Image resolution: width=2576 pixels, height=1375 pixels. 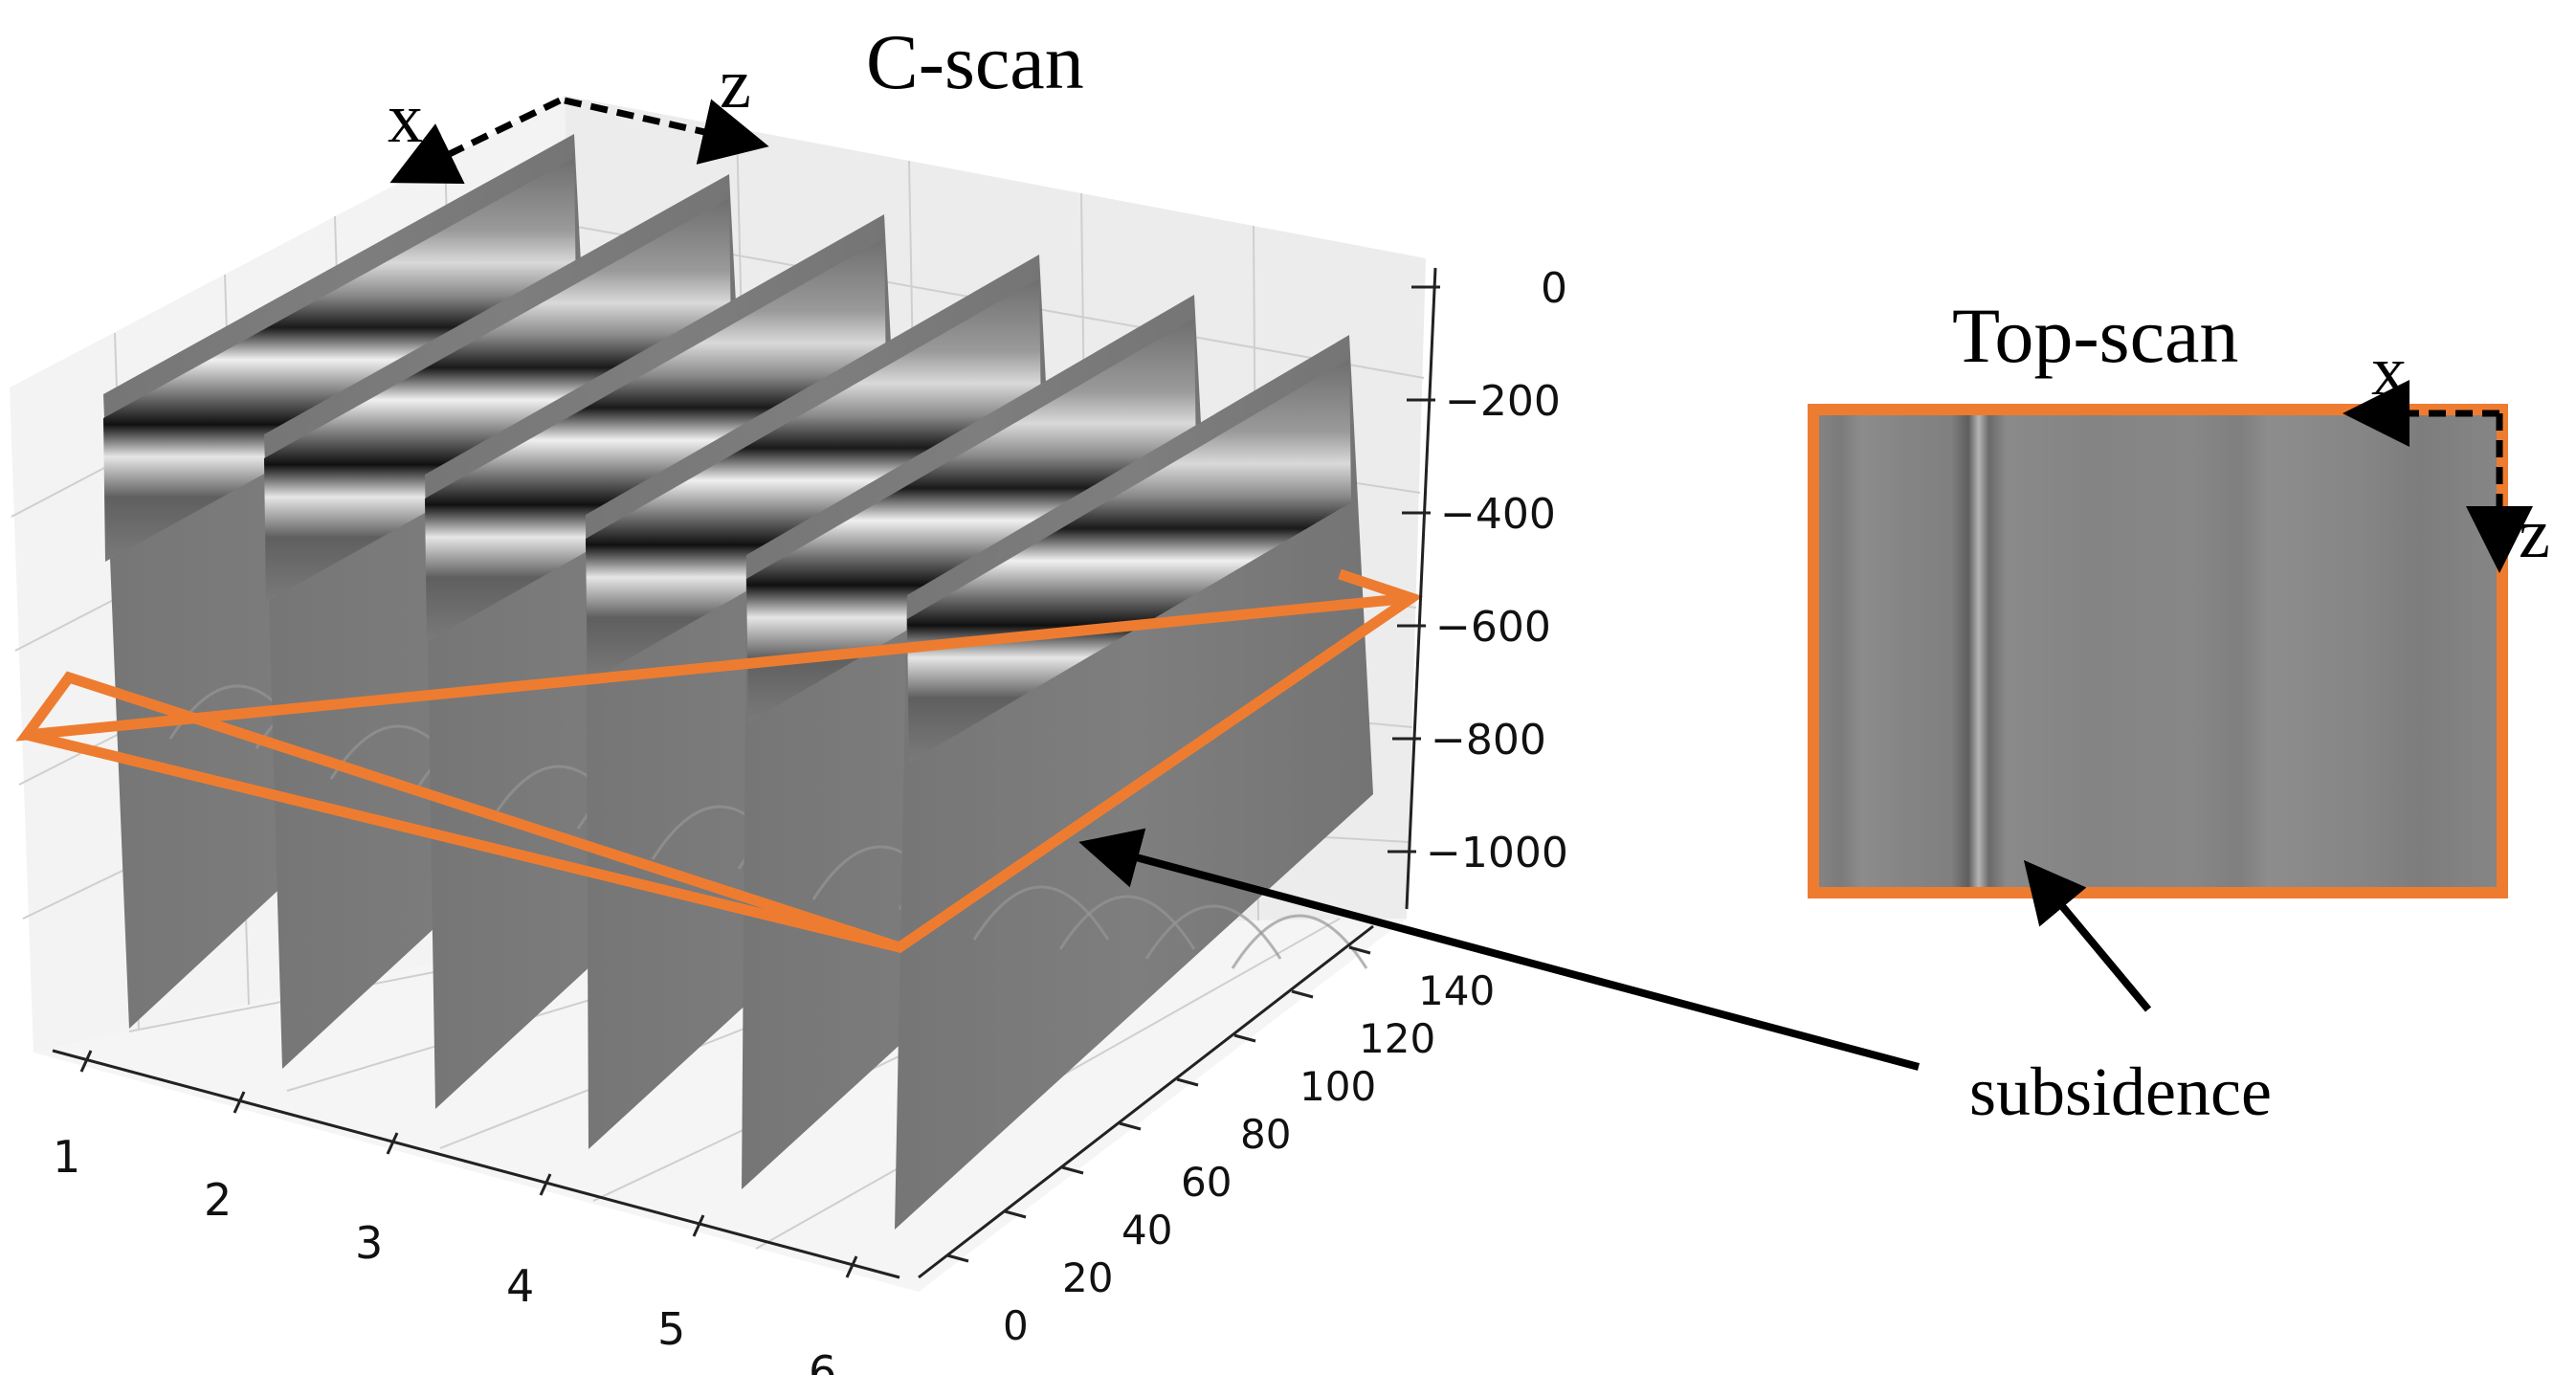 What do you see at coordinates (735, 84) in the screenshot?
I see `cscan-axis-z-letter: z` at bounding box center [735, 84].